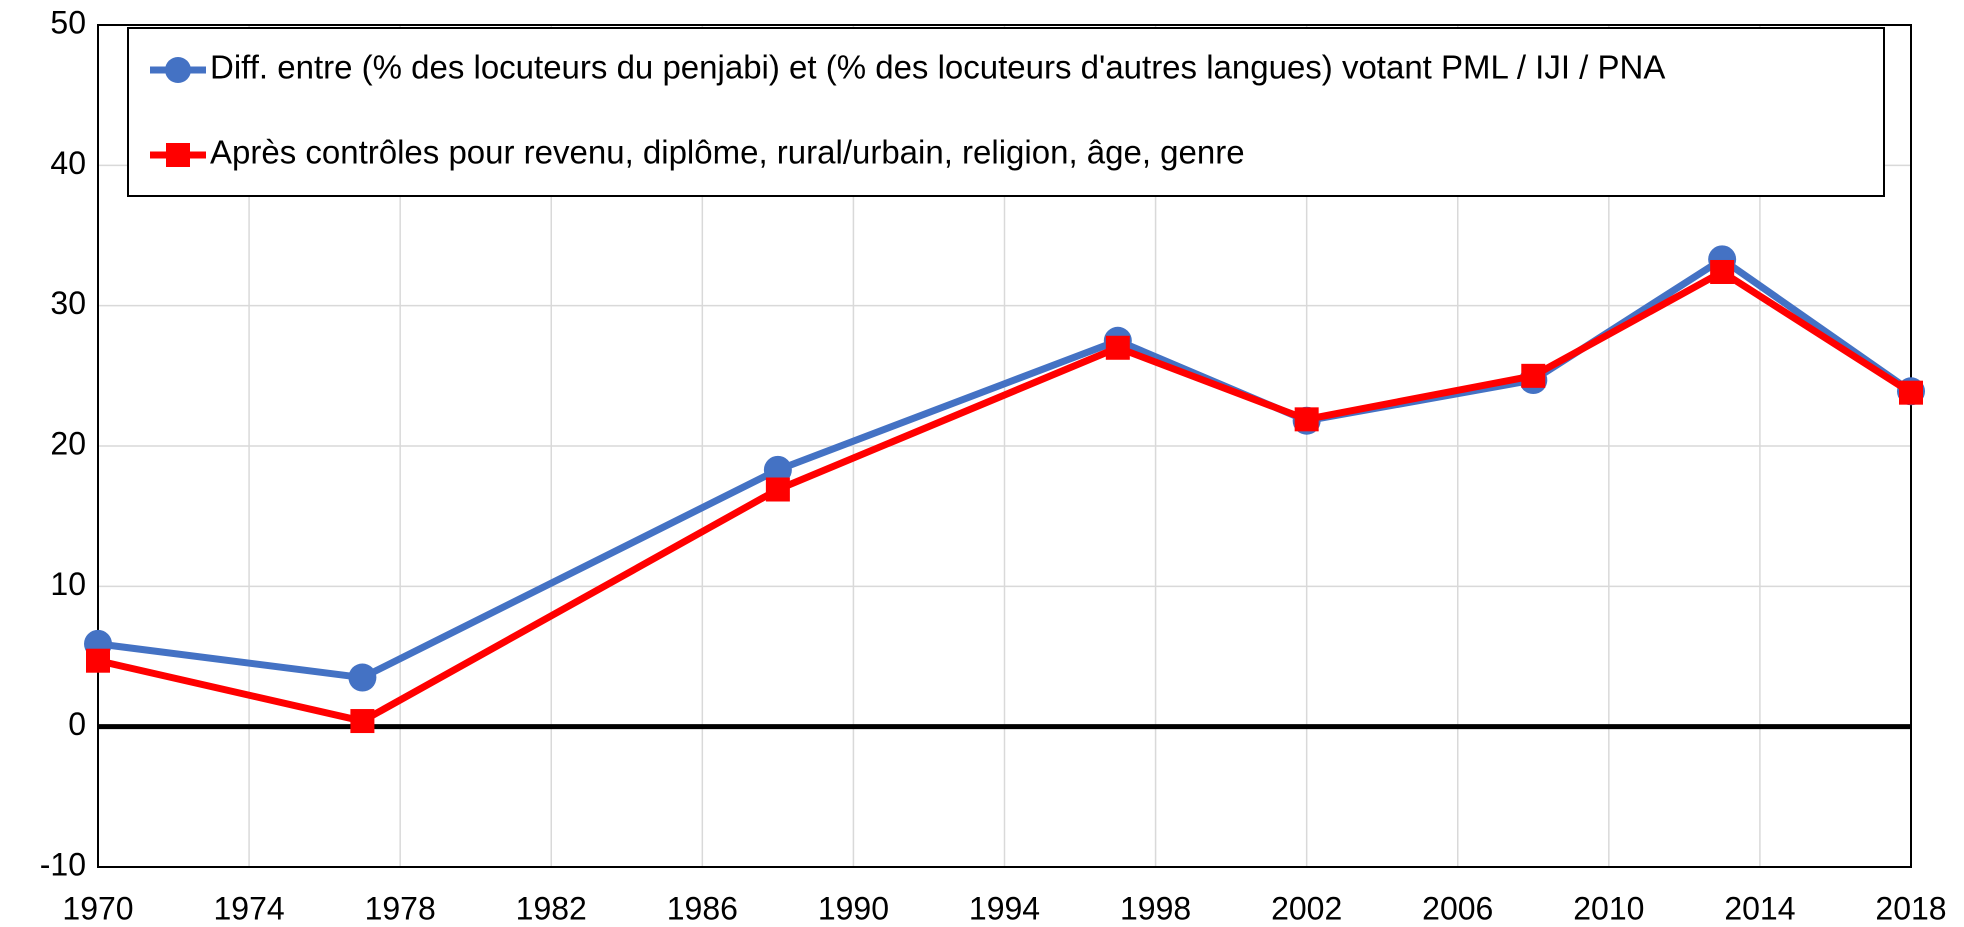  I want to click on x-tick-label: 2018, so click(1910, 908).